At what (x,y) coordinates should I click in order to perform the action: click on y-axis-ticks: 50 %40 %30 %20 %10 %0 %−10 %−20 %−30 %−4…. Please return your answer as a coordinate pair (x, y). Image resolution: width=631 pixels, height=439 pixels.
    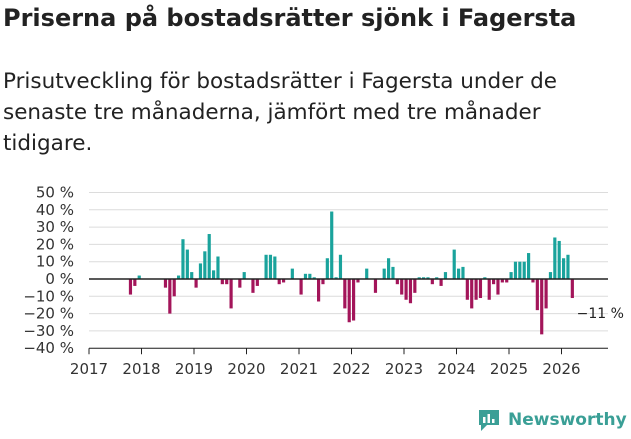
    Looking at the image, I should click on (48, 271).